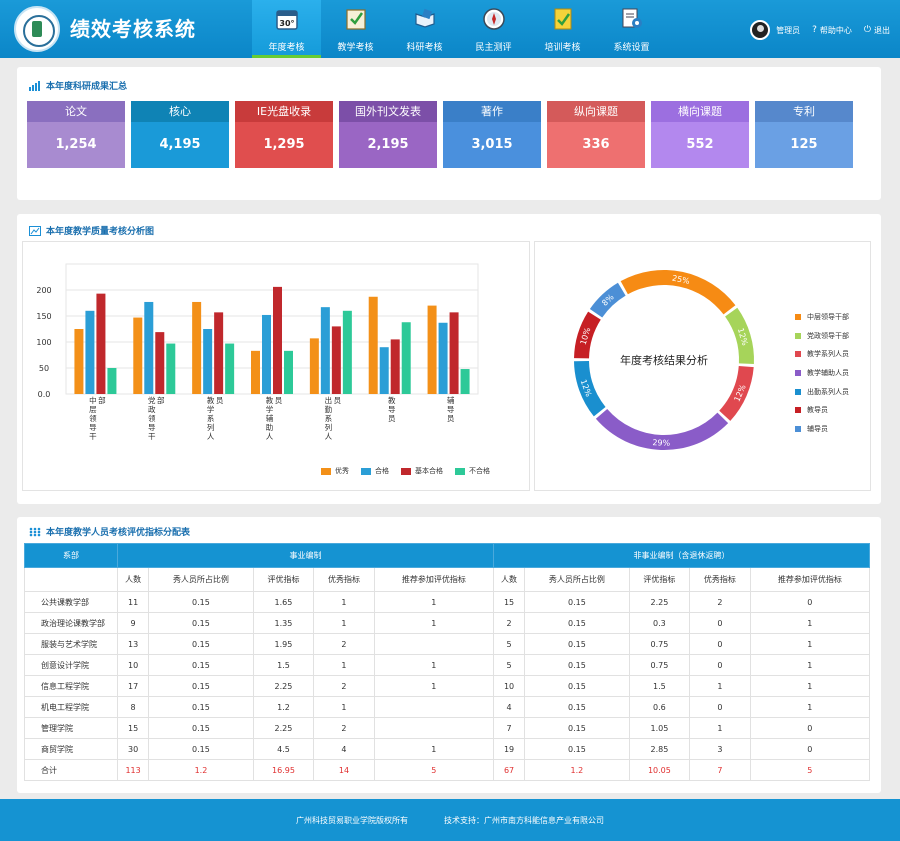 Image resolution: width=900 pixels, height=841 pixels. I want to click on table-cell: 2.85, so click(659, 749).